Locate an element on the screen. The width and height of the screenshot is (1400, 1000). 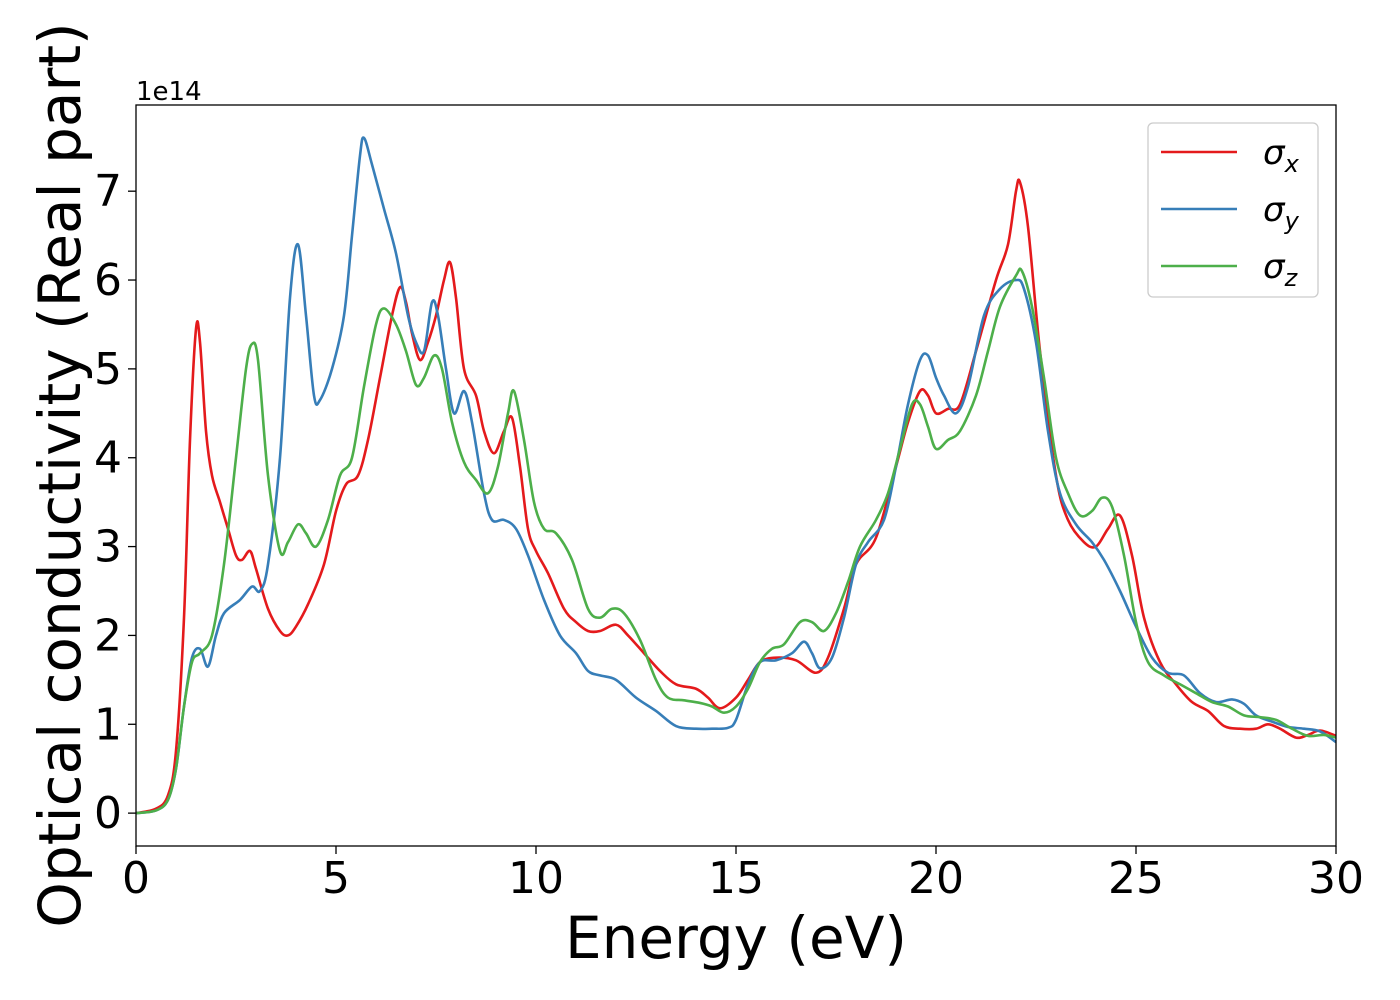
x-tick-label: 30 is located at coordinates (1336, 878).